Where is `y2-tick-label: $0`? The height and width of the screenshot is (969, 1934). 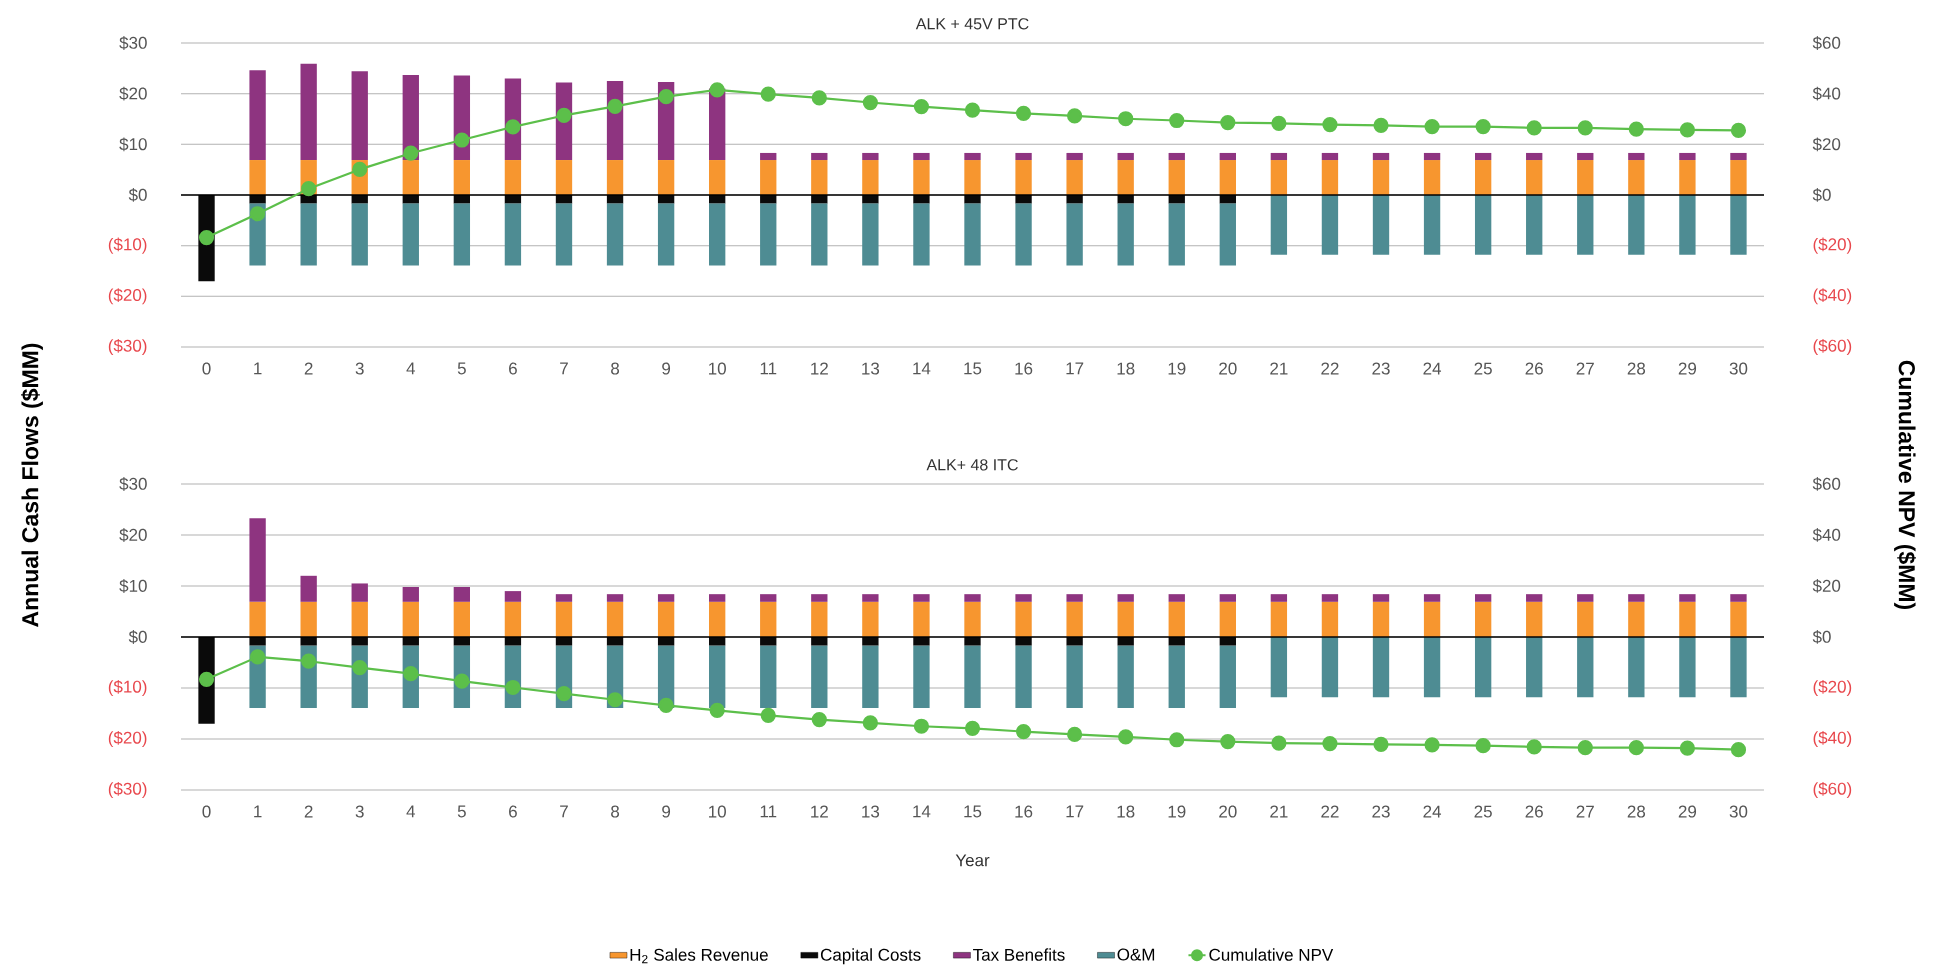
y2-tick-label: $0 is located at coordinates (1821, 195).